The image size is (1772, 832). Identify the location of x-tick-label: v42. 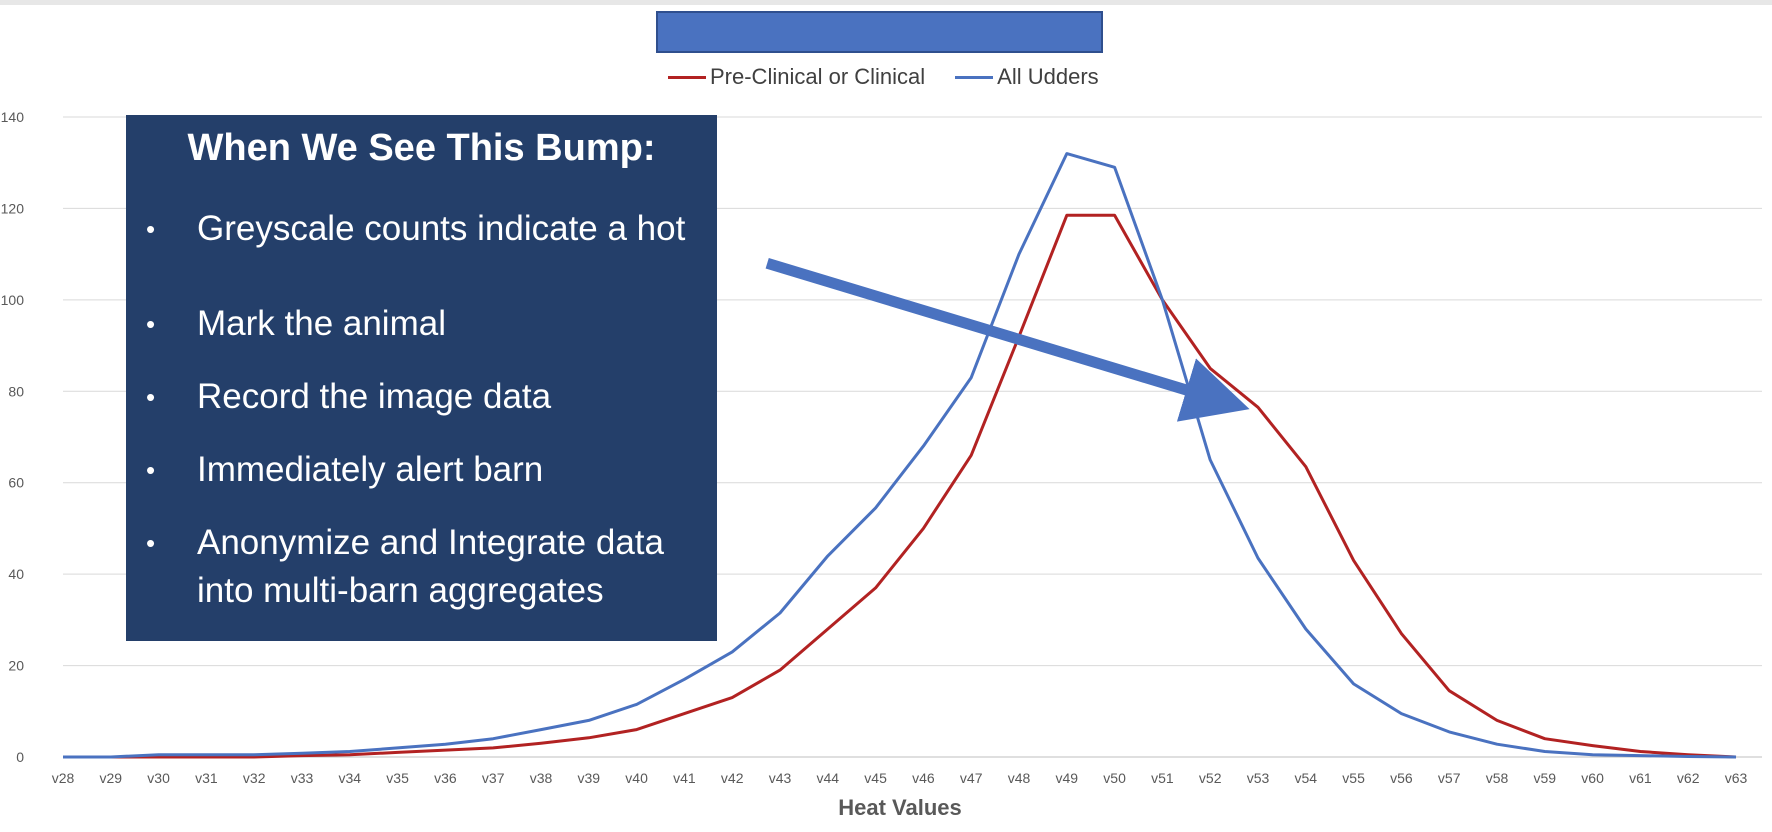
(732, 778).